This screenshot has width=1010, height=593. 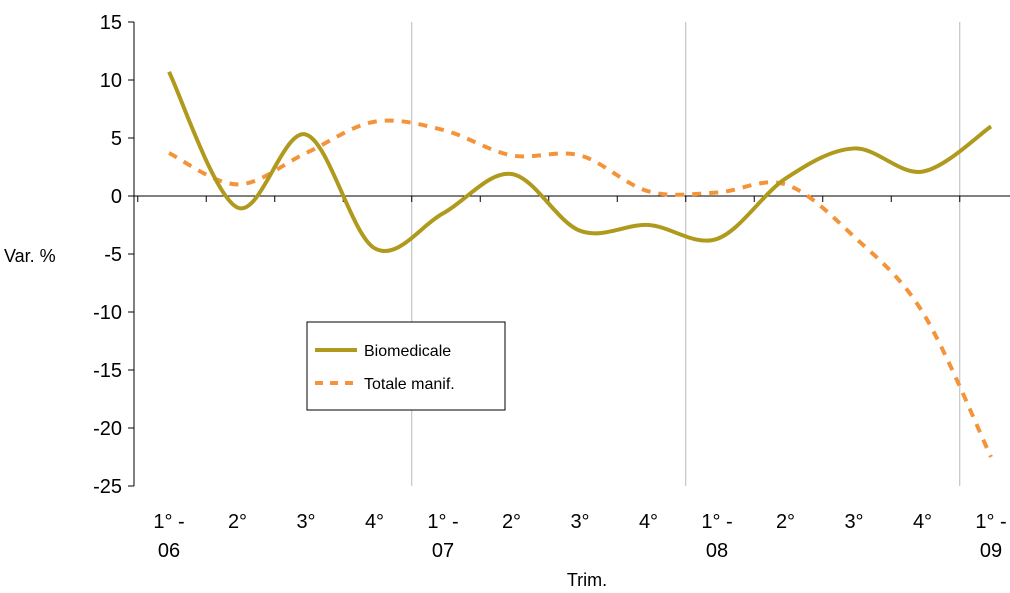 I want to click on y-tick-label: -25, so click(x=107, y=487).